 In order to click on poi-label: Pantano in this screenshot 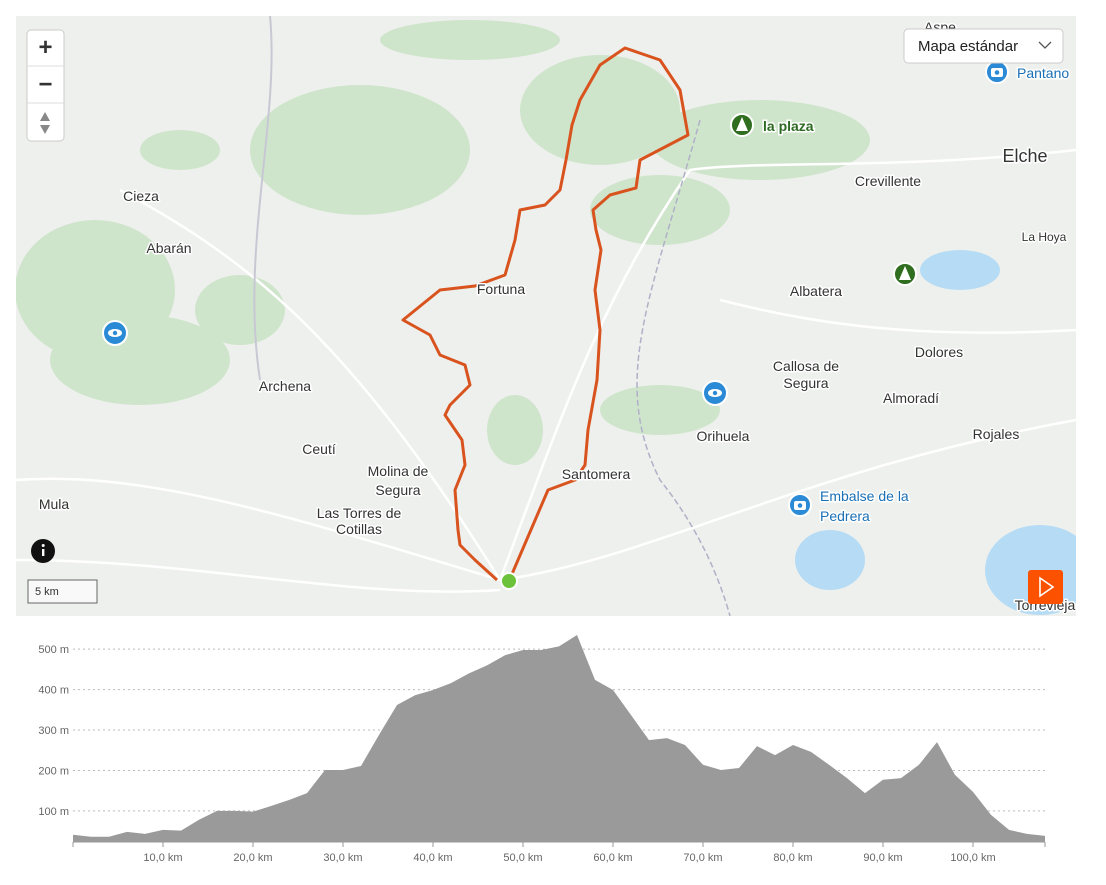, I will do `click(1043, 73)`.